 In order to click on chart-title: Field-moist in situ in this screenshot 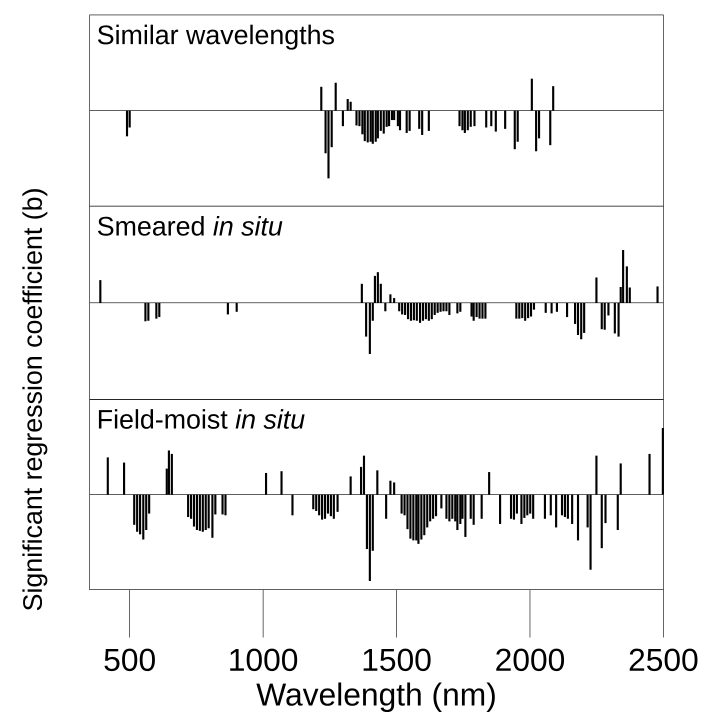, I will do `click(202, 419)`.